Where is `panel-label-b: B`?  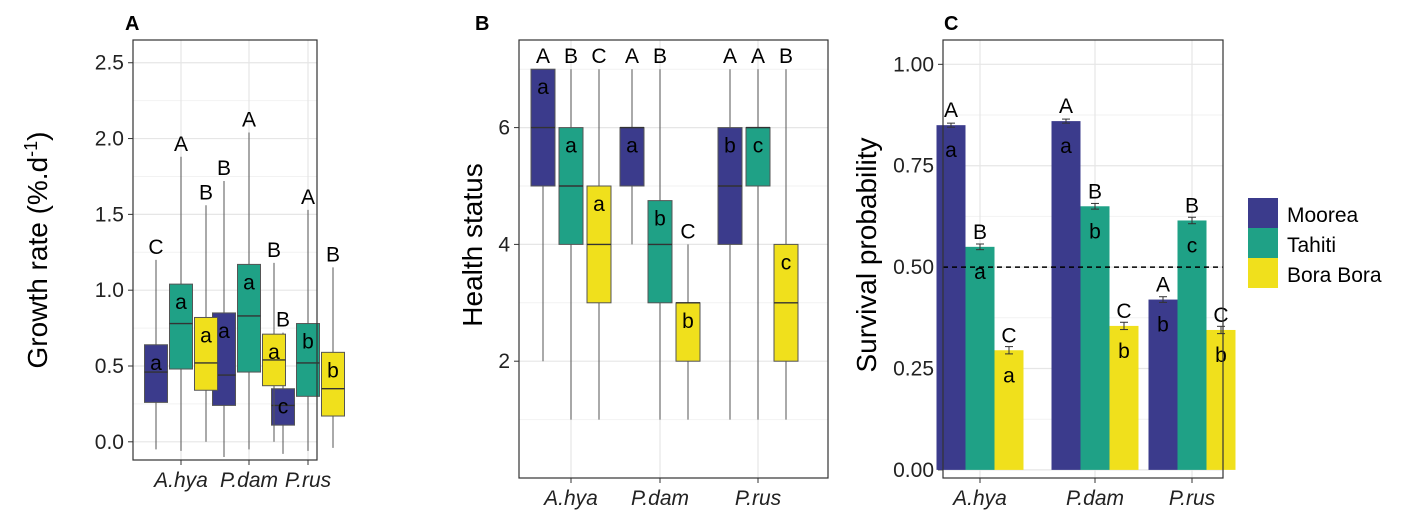
panel-label-b: B is located at coordinates (482, 24).